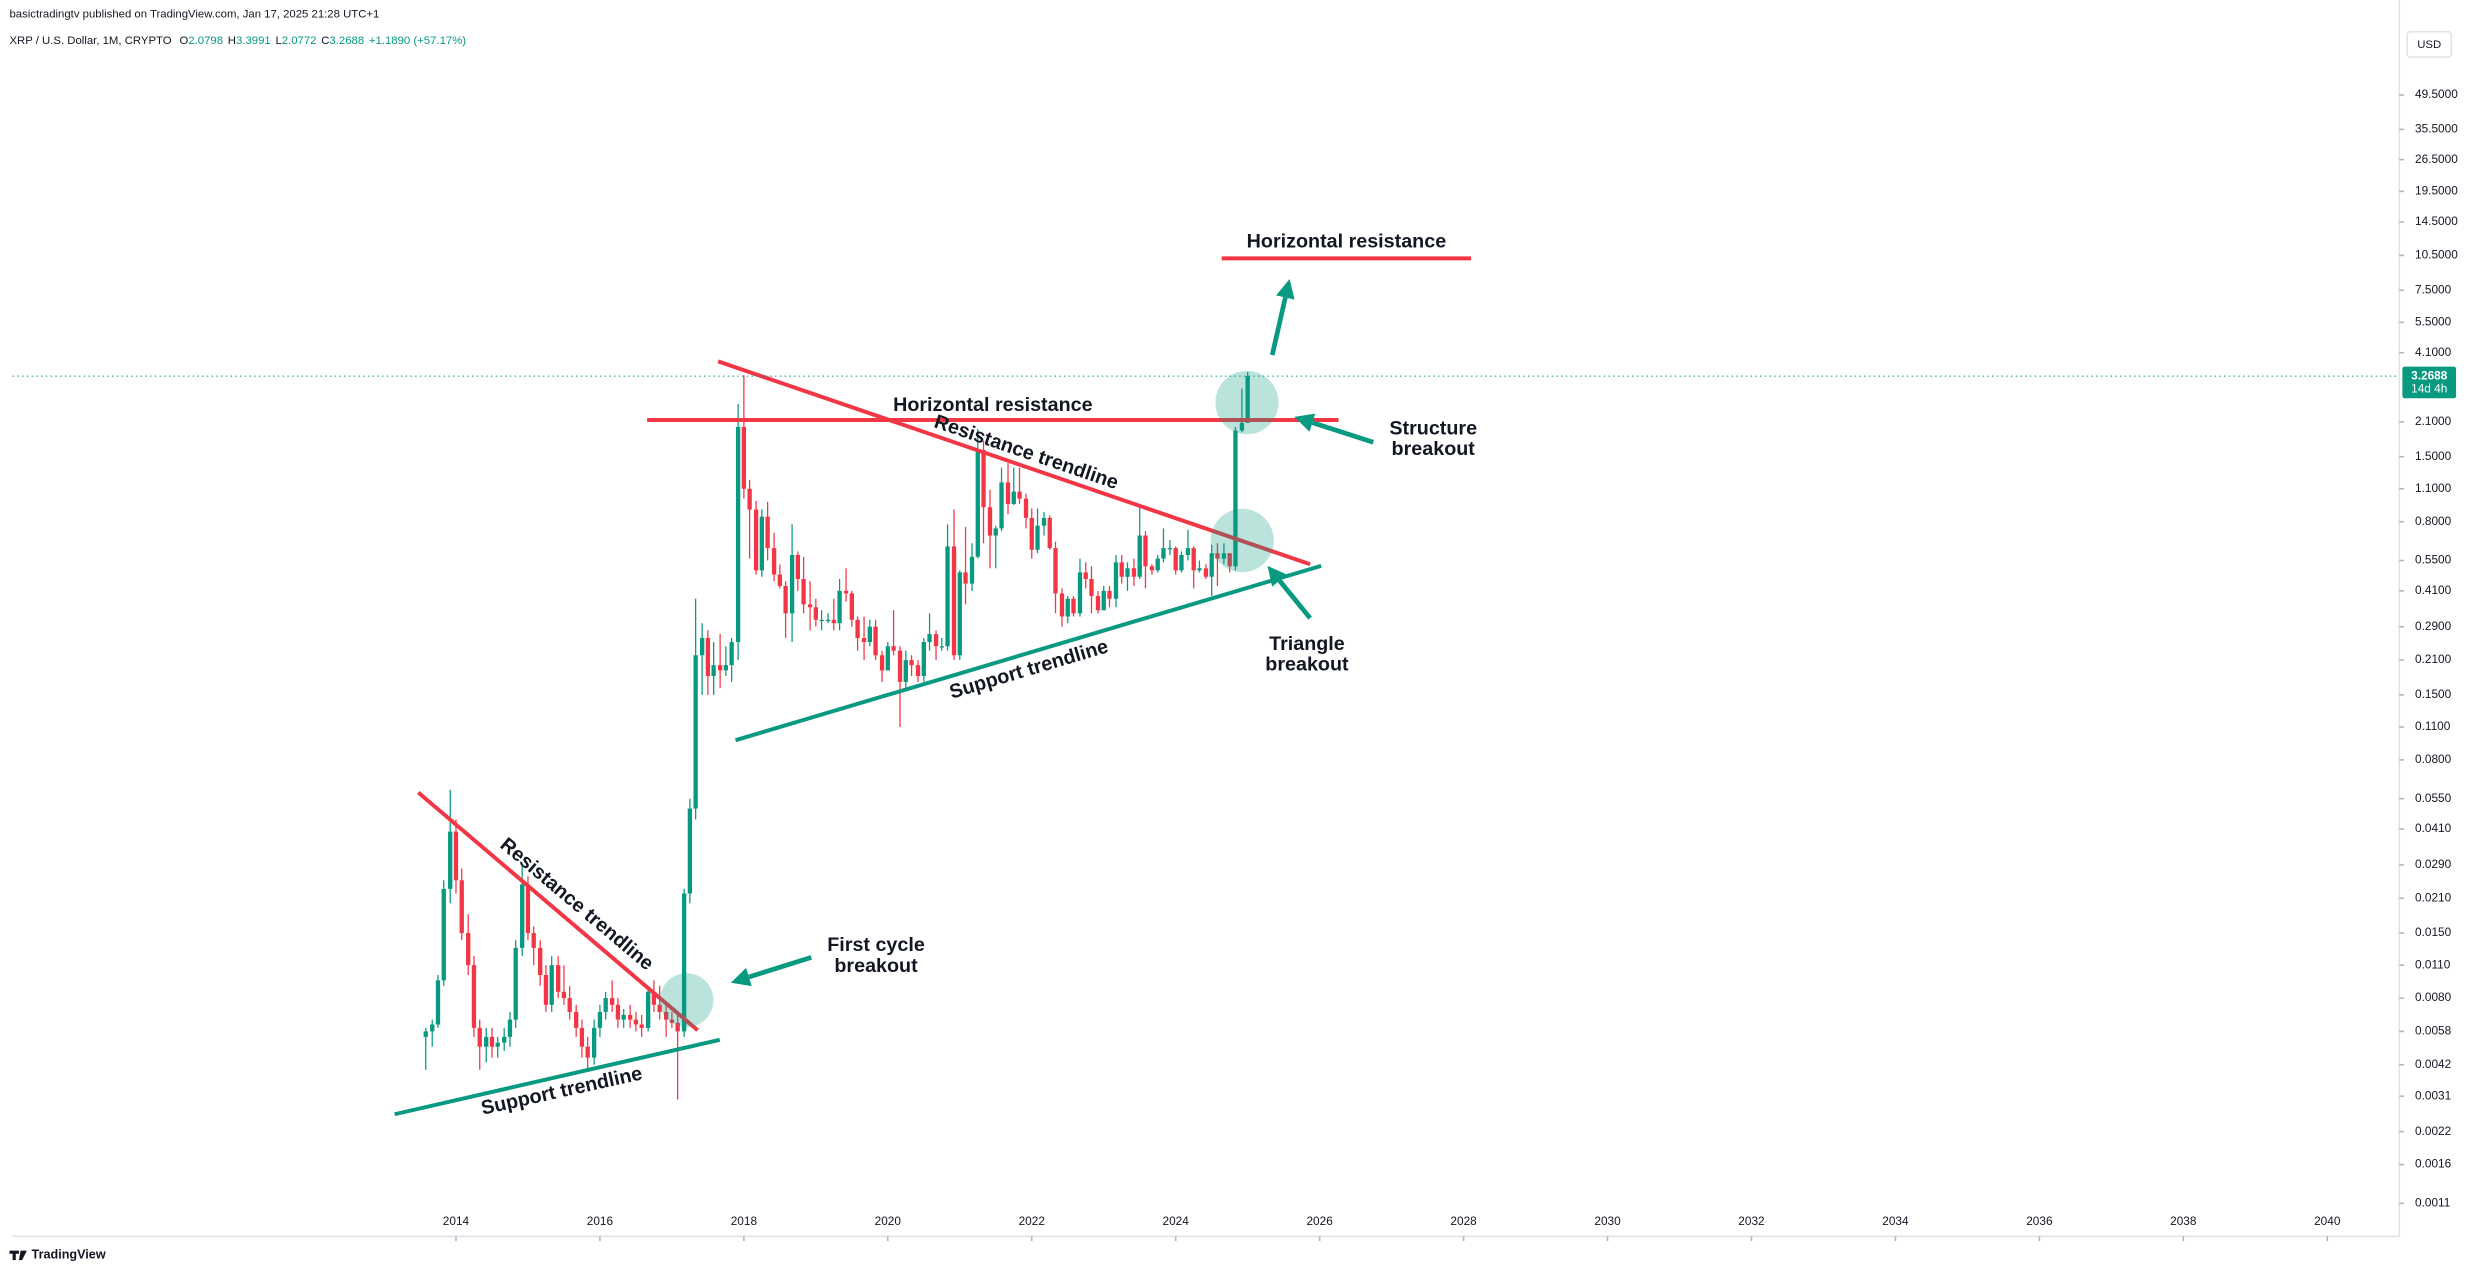 This screenshot has width=2475, height=1268. Describe the element at coordinates (2429, 382) in the screenshot. I see `last-price-tag` at that location.